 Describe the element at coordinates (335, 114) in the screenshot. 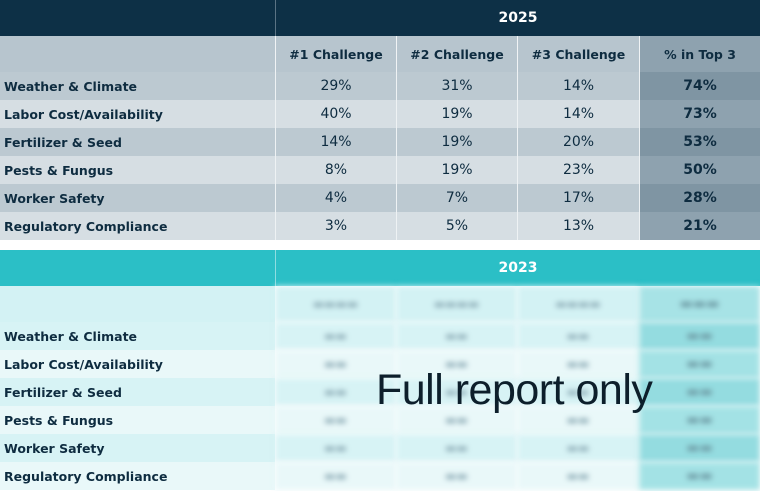

I see `value-cell: 40%` at that location.